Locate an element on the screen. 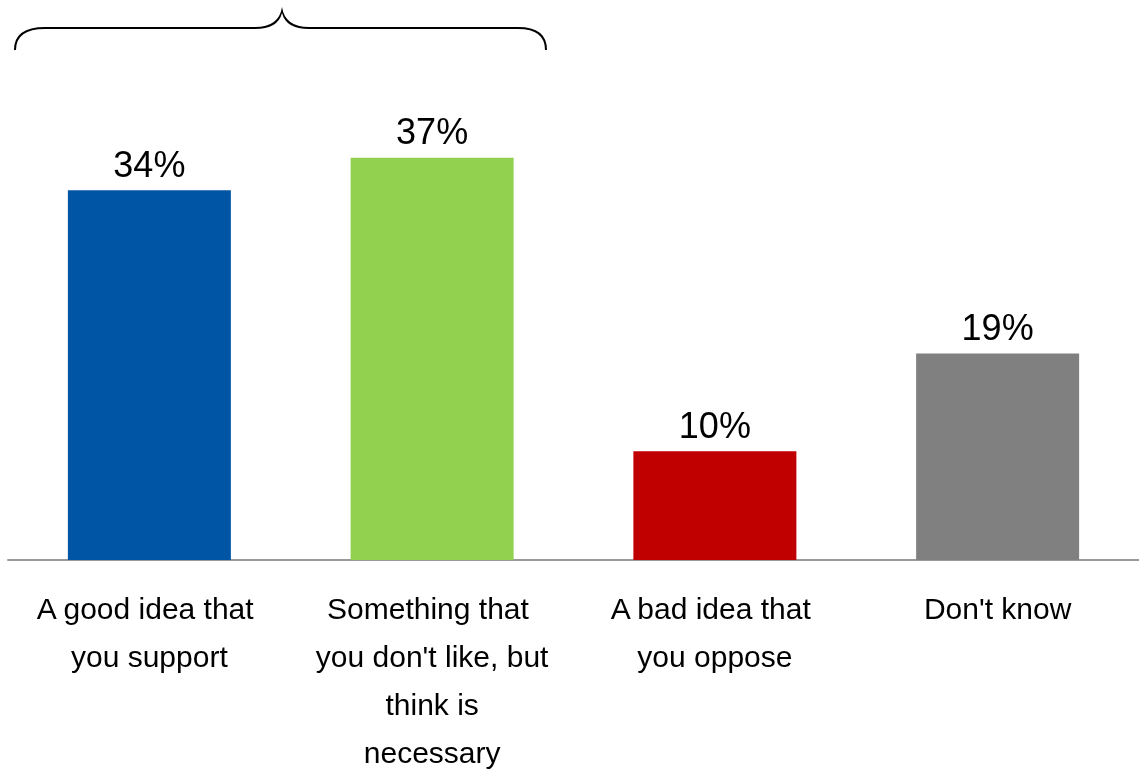  x-tick-label: A bad idea that you oppose is located at coordinates (715, 632).